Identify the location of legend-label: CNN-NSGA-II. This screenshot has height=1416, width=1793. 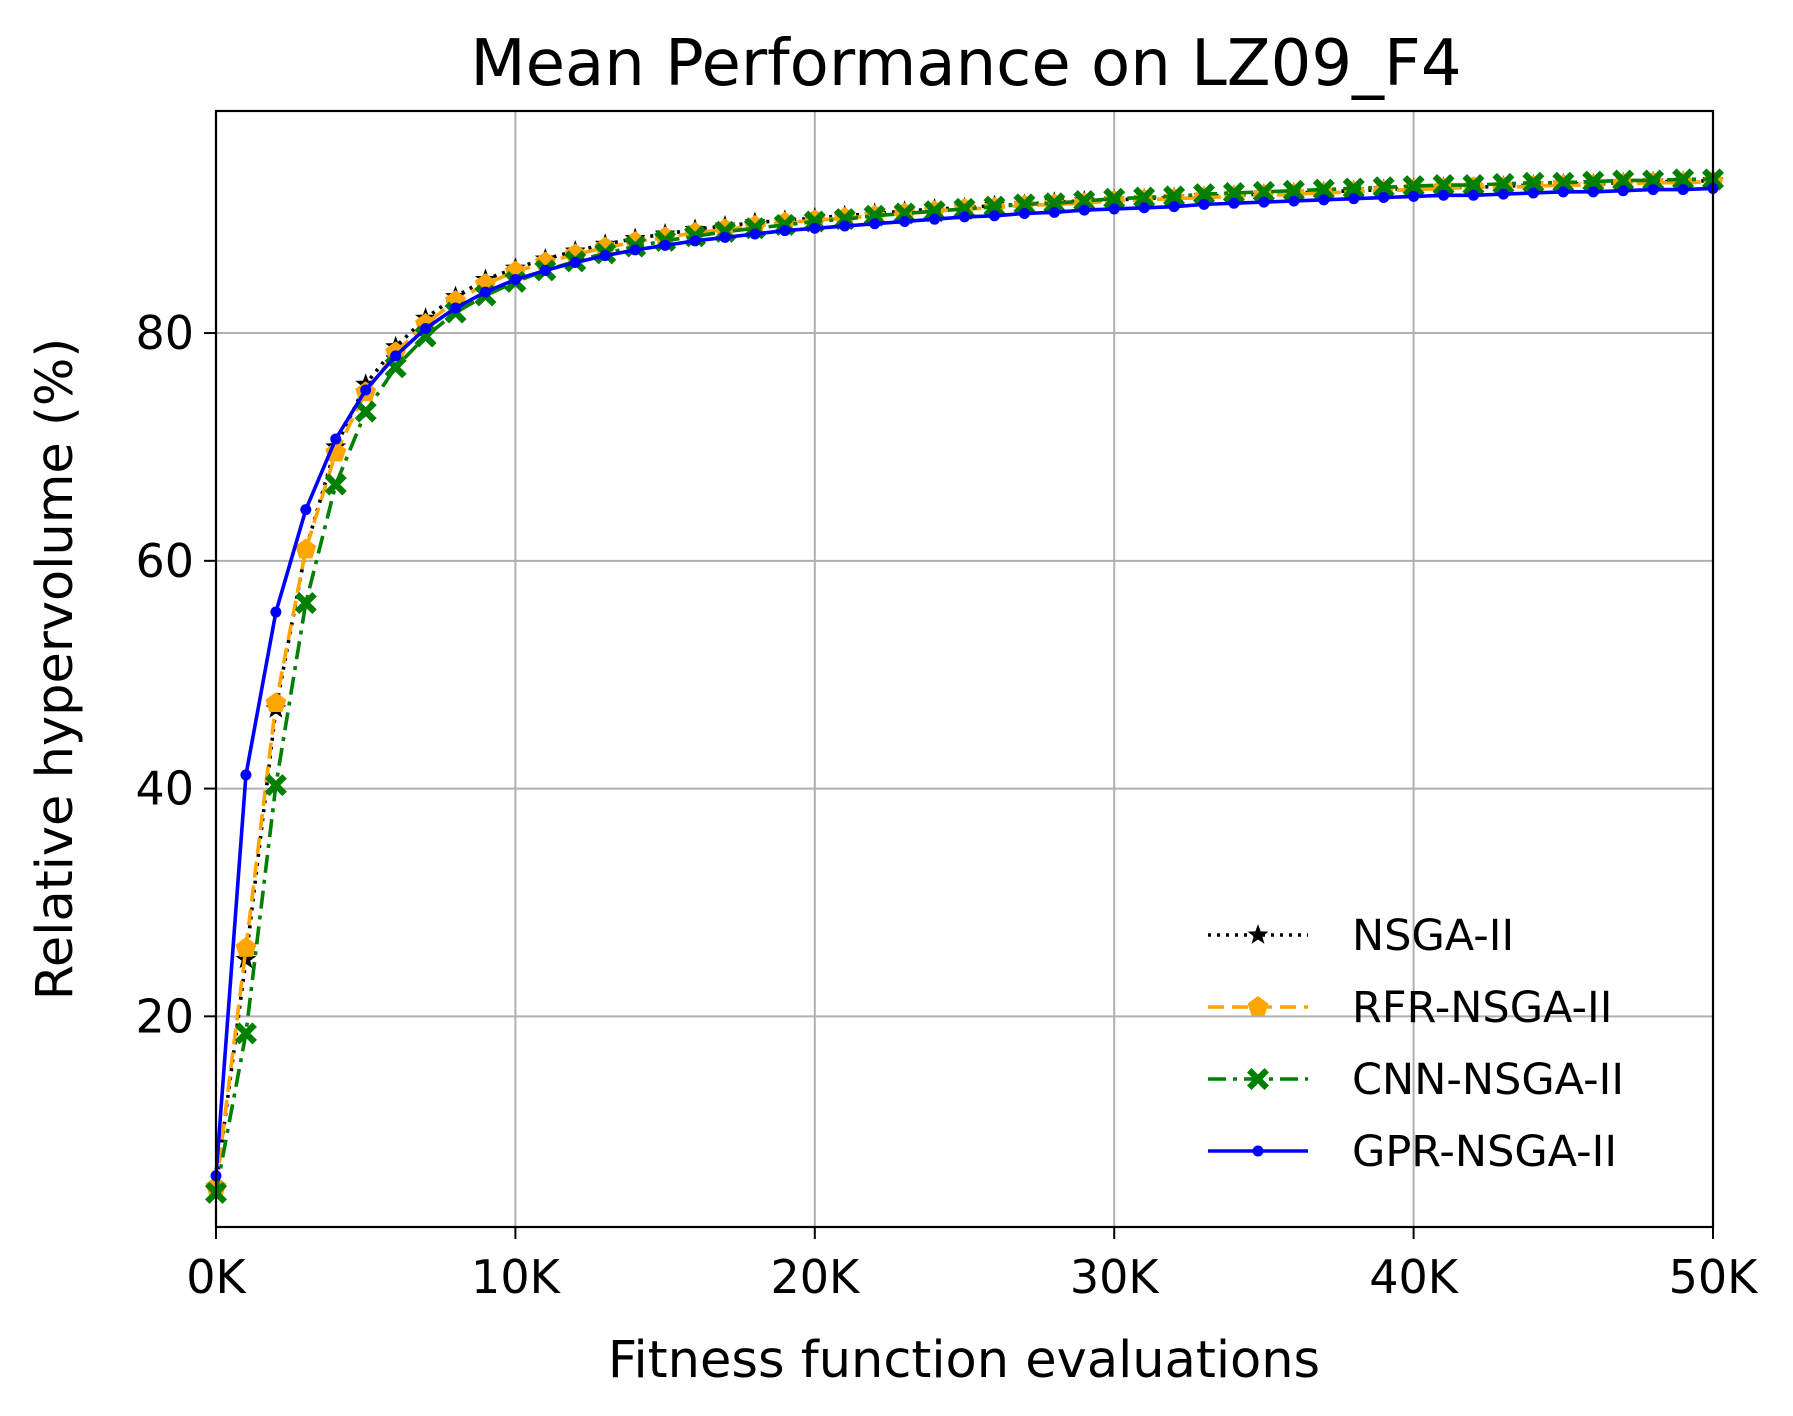
(1488, 1080).